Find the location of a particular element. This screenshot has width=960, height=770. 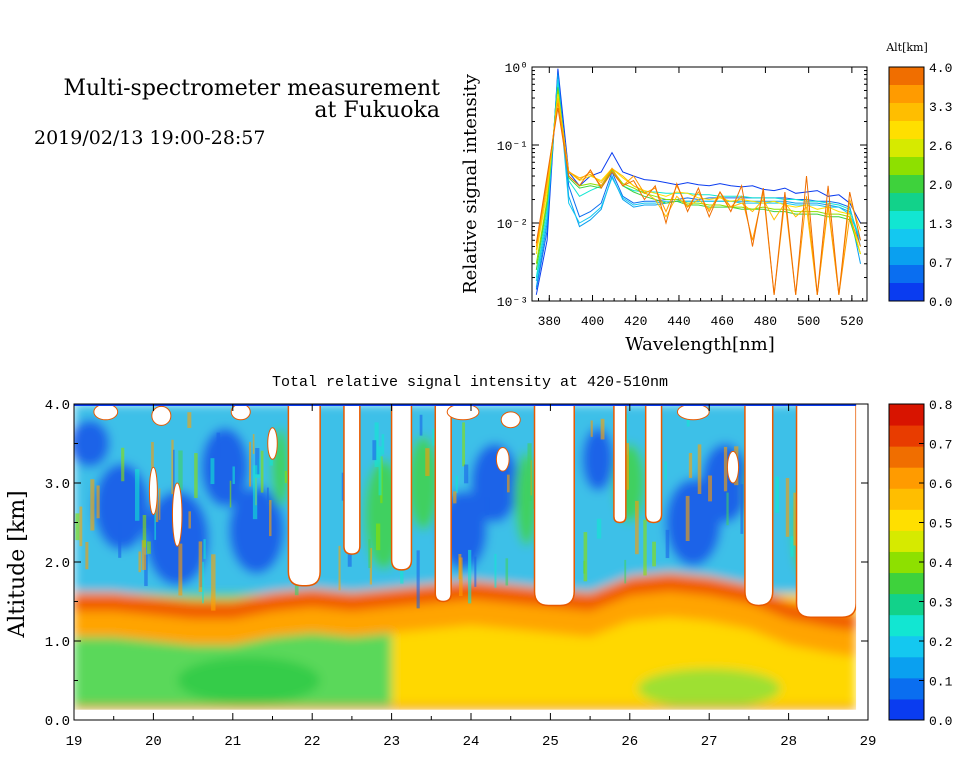

heatmap-y-tick-label: 2.0 is located at coordinates (57, 564).